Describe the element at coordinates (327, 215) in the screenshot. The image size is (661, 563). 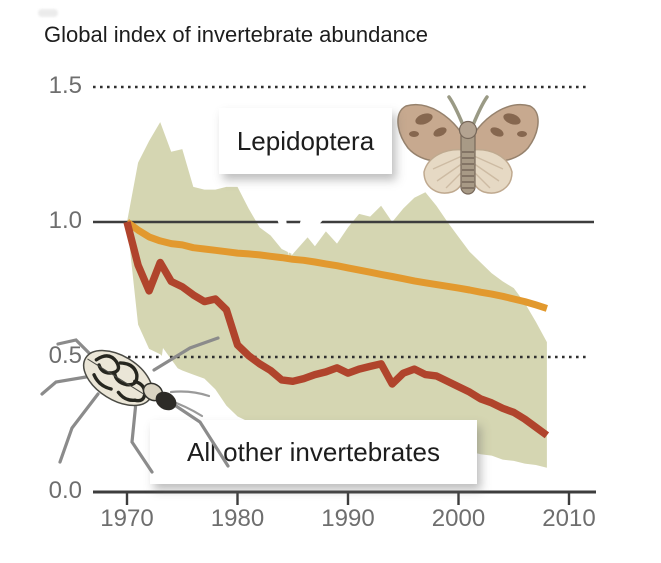
I see `lepidoptera-callout-pointer-right` at that location.